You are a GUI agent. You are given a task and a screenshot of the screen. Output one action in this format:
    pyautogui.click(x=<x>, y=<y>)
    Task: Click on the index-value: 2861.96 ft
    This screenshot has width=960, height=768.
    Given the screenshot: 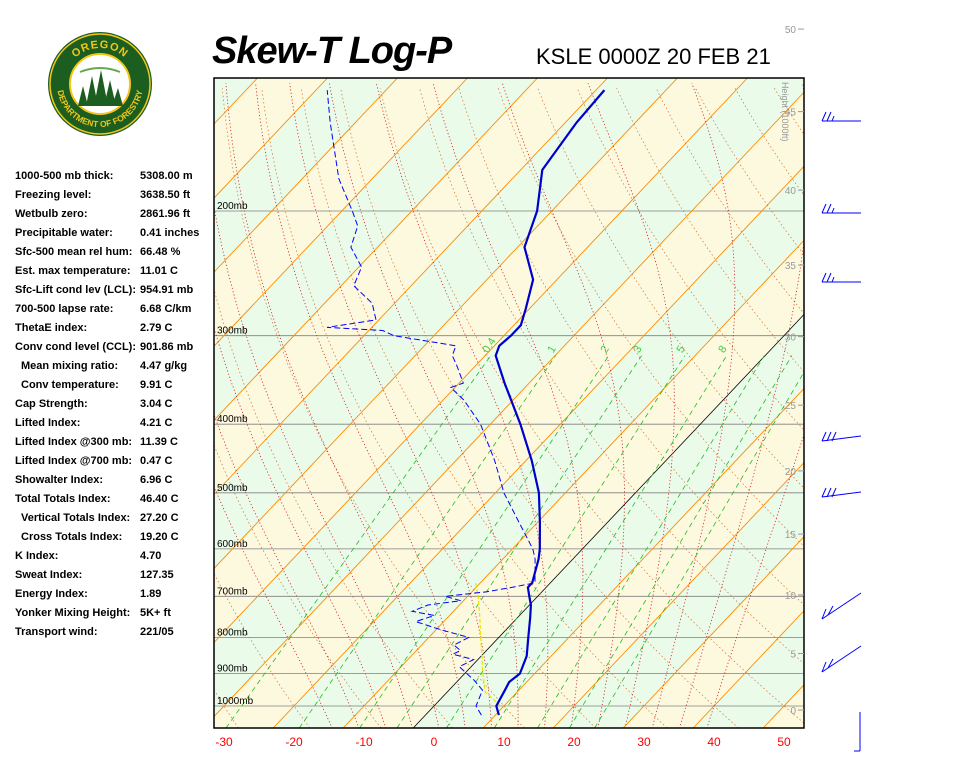 What is the action you would take?
    pyautogui.click(x=165, y=214)
    